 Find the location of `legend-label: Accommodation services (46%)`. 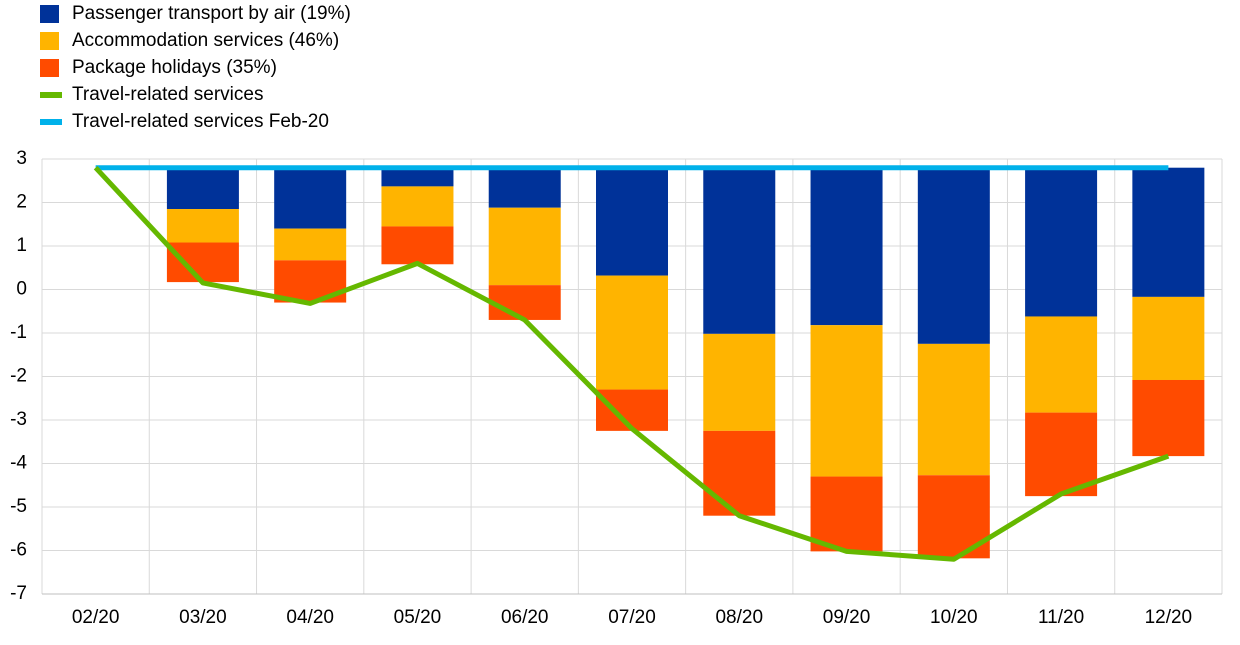

legend-label: Accommodation services (46%) is located at coordinates (205, 40).